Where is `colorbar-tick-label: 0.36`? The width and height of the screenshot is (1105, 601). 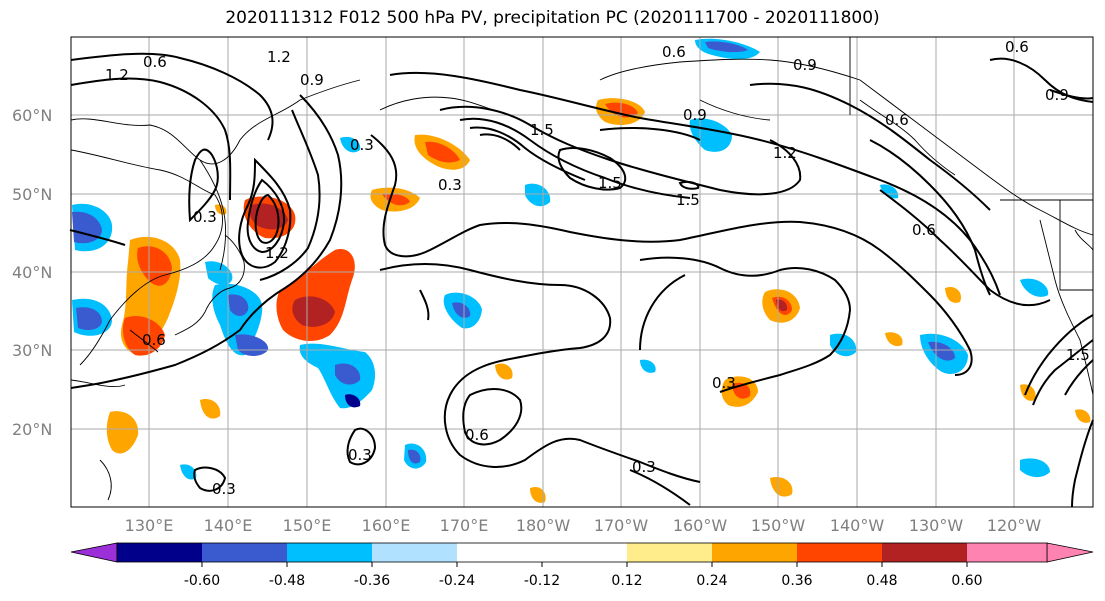
colorbar-tick-label: 0.36 is located at coordinates (796, 581).